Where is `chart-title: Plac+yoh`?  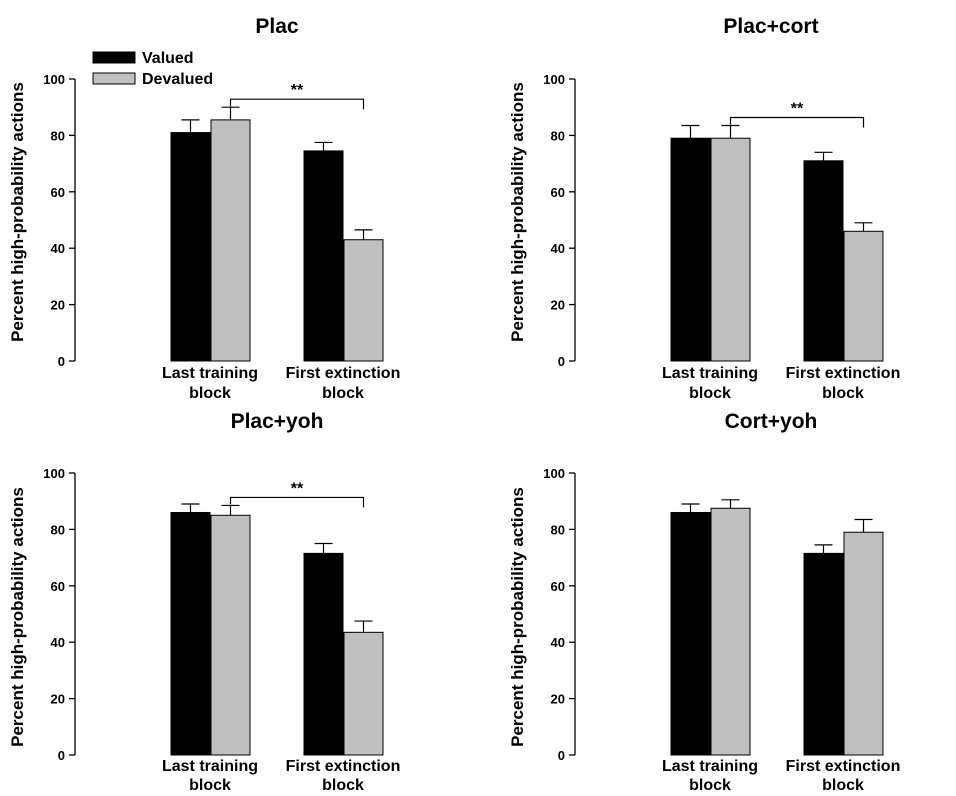 chart-title: Plac+yoh is located at coordinates (277, 421).